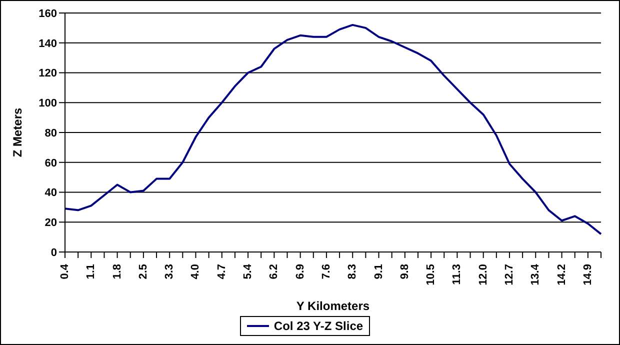 The image size is (620, 345). Describe the element at coordinates (91, 272) in the screenshot. I see `x-tick-label: 1.1` at that location.